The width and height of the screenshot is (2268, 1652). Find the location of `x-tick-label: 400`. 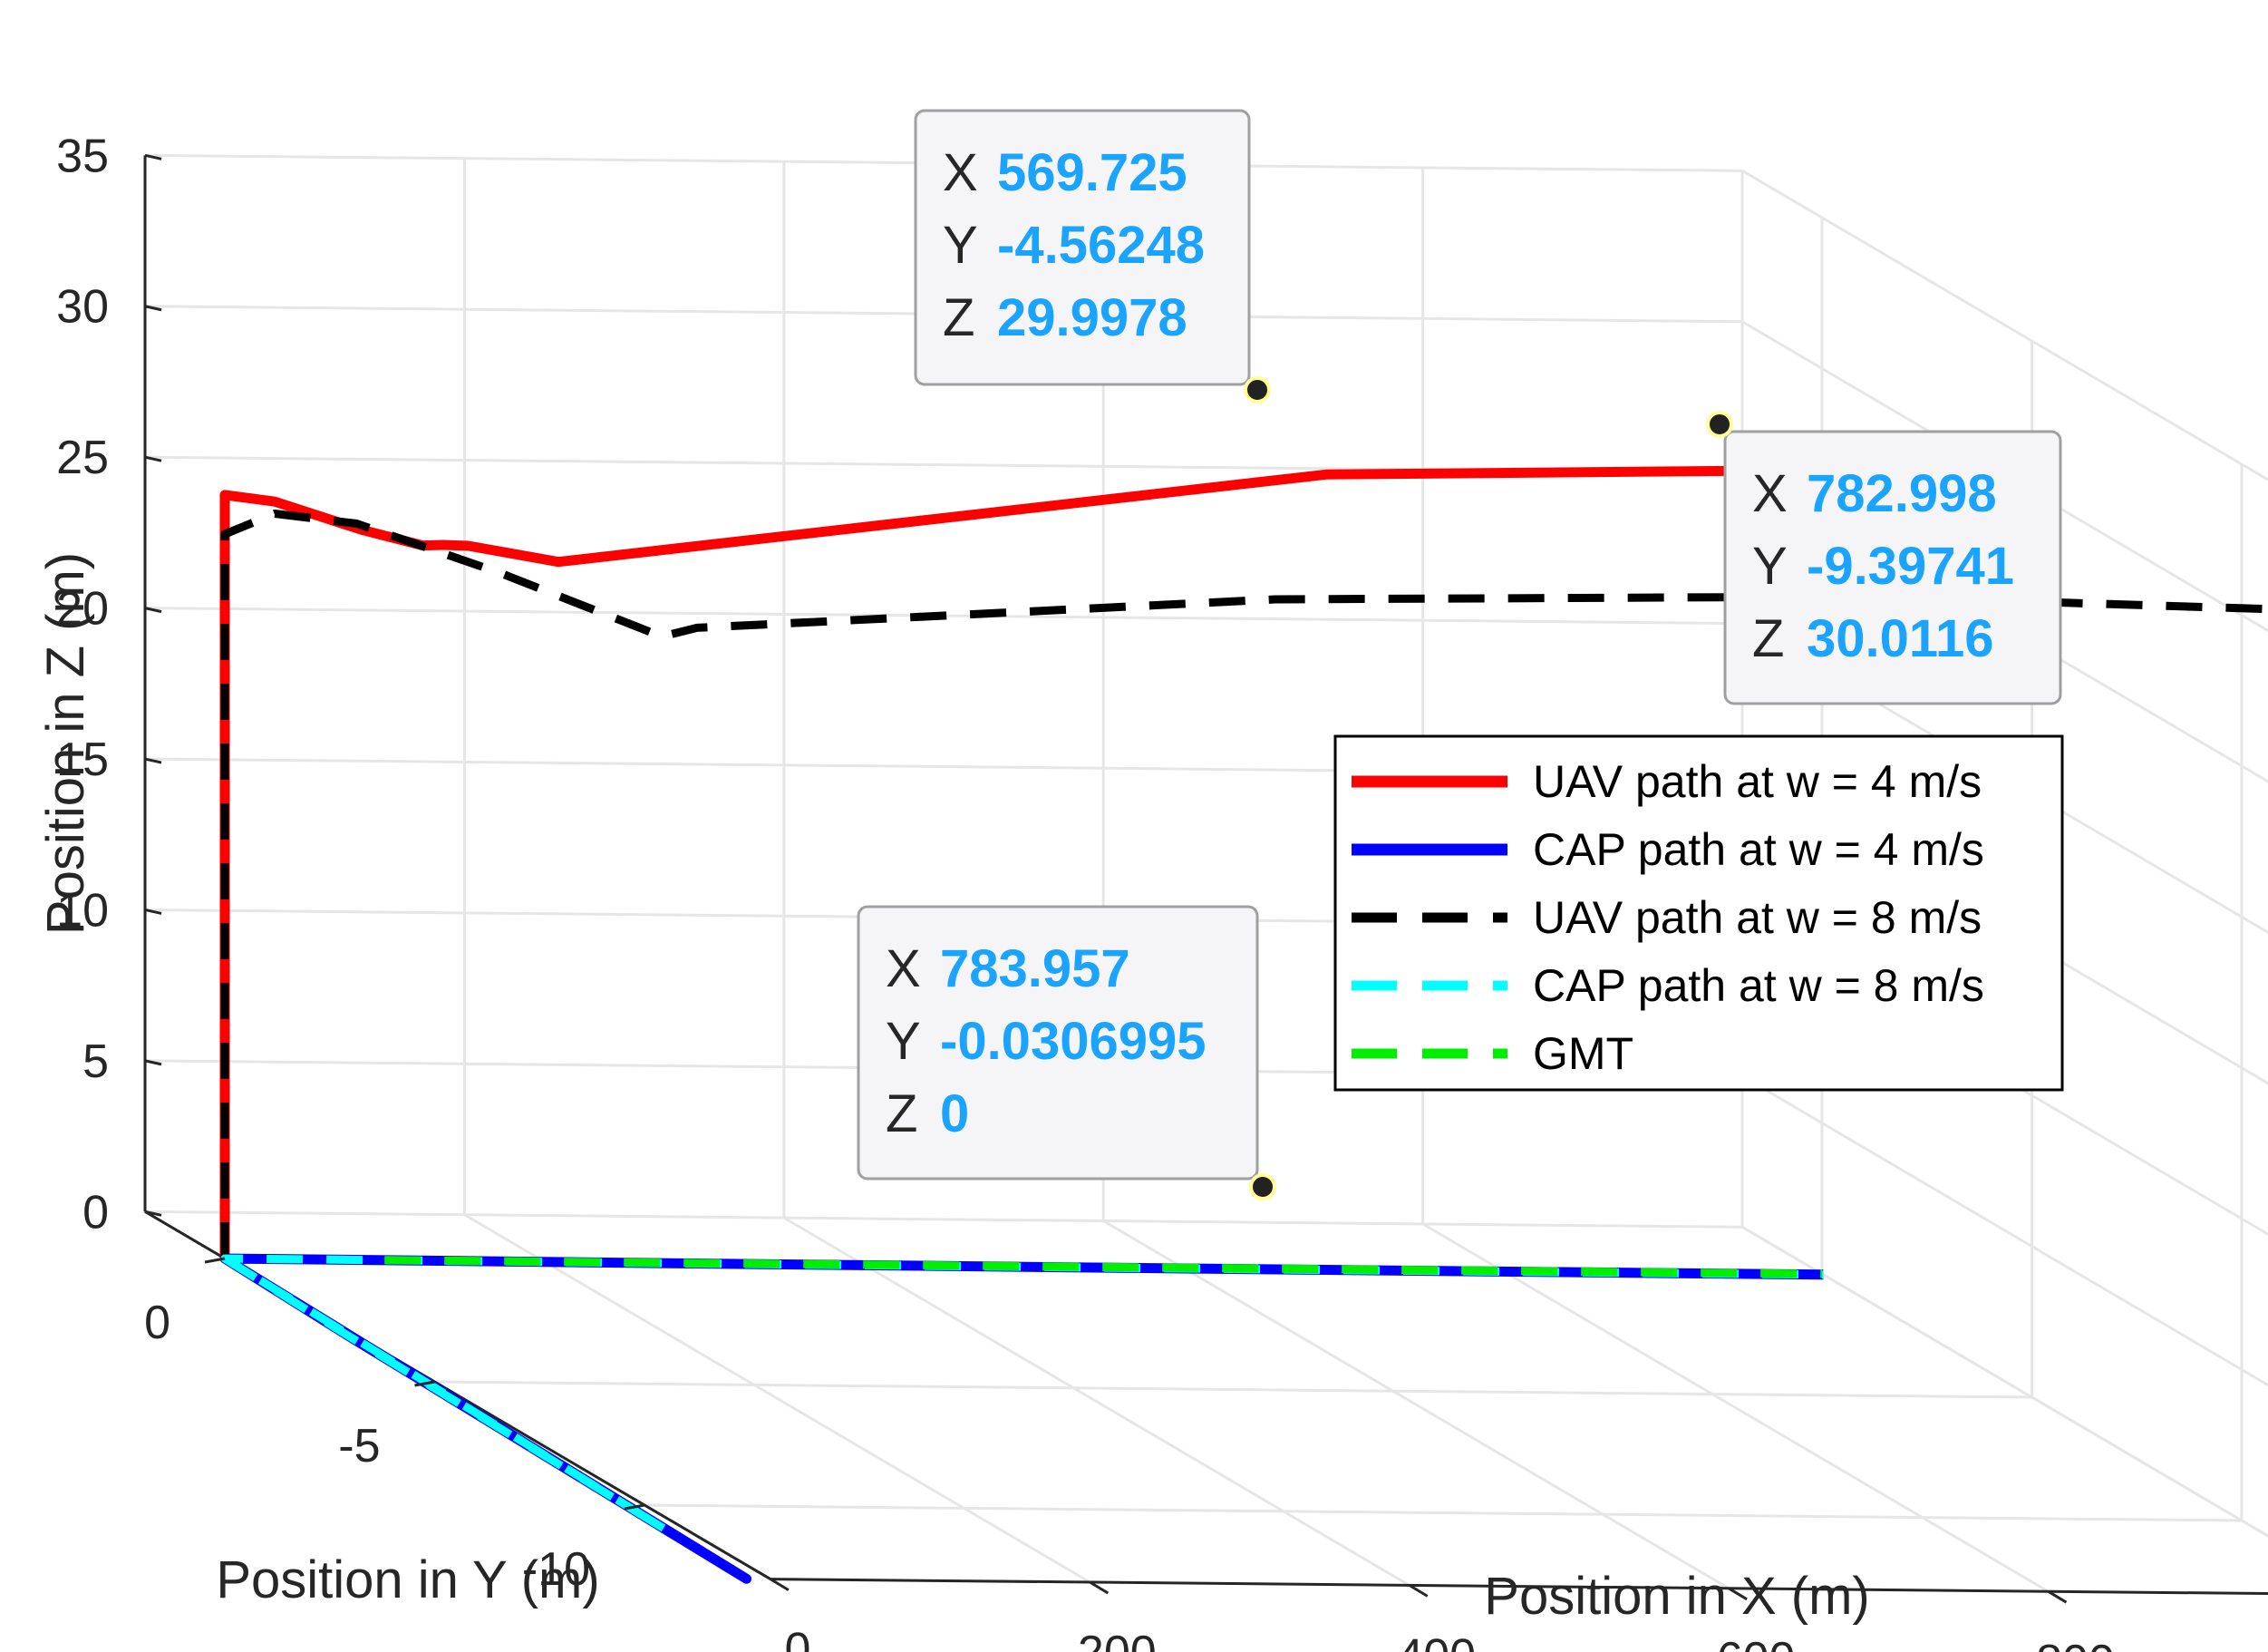

x-tick-label: 400 is located at coordinates (1437, 1640).